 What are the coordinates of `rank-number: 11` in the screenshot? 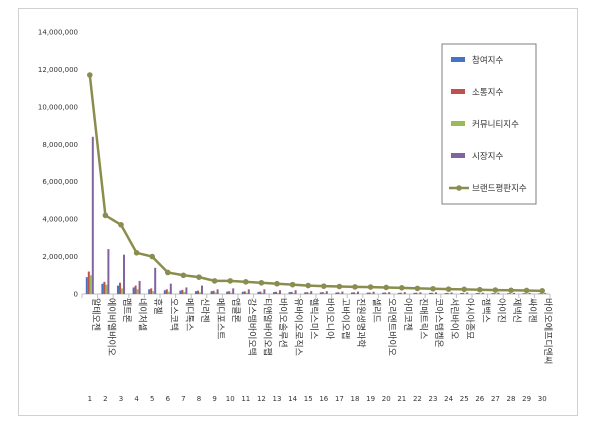 It's located at (245, 399).